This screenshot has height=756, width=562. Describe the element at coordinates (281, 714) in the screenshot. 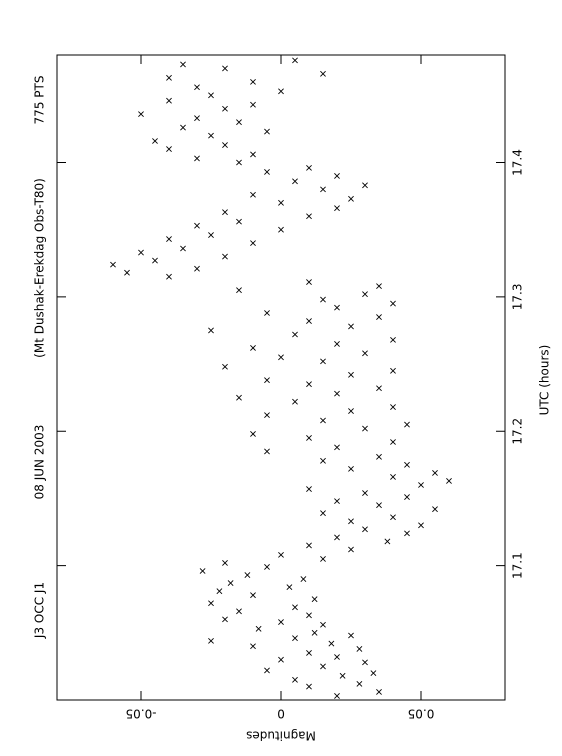

I see `y-tick-label: 0` at that location.